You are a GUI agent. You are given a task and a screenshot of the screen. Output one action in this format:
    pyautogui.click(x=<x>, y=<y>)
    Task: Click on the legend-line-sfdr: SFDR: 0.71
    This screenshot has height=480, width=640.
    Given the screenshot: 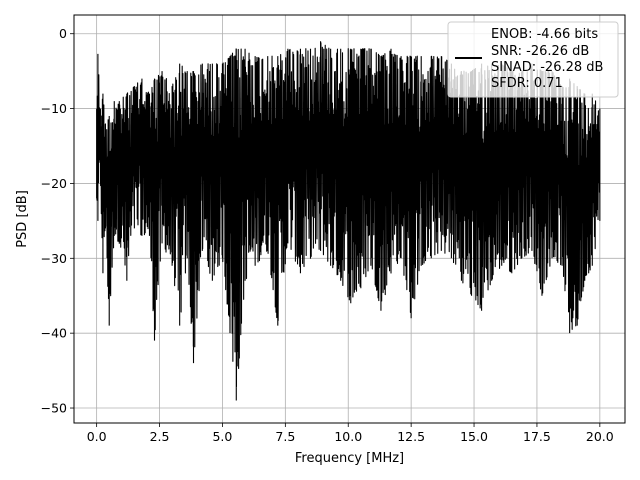 What is the action you would take?
    pyautogui.click(x=527, y=83)
    